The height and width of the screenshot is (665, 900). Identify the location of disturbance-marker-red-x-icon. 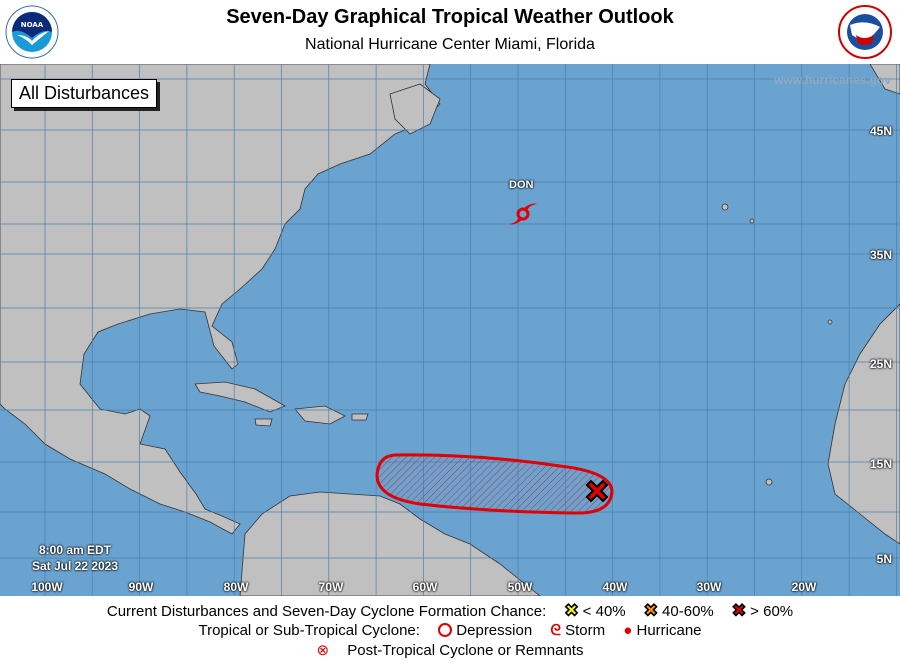
(597, 491).